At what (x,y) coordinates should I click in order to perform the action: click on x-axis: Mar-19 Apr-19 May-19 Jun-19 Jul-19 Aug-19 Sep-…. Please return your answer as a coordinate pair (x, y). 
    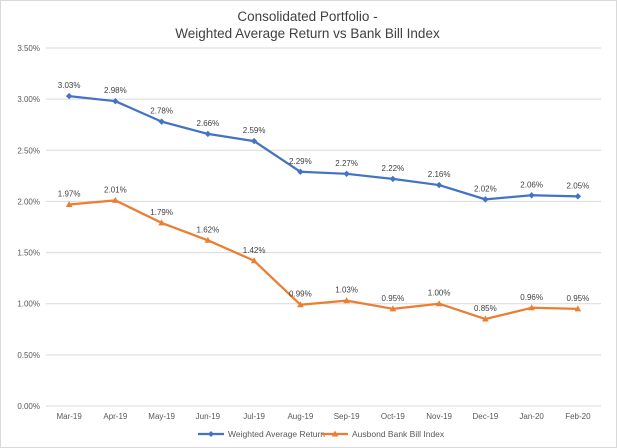
    Looking at the image, I should click on (323, 416).